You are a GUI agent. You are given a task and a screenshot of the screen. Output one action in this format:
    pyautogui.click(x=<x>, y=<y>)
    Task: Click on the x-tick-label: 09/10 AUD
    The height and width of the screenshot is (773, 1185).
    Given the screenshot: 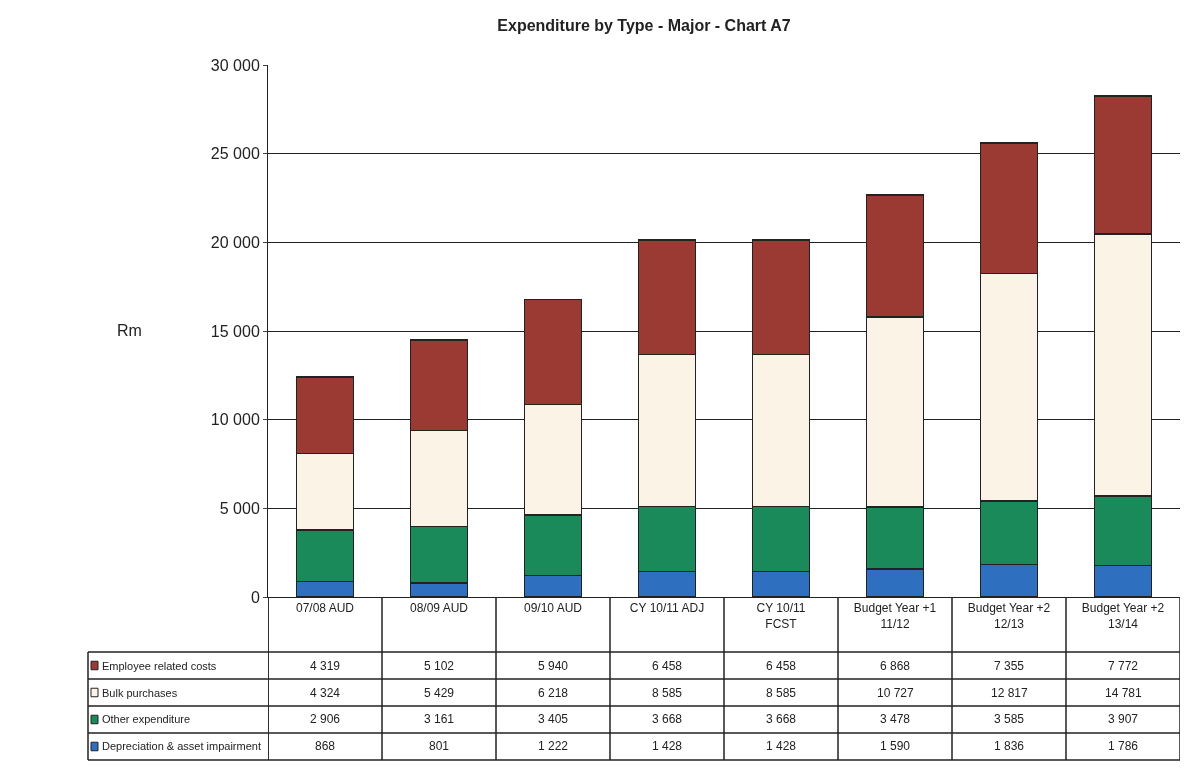 What is the action you would take?
    pyautogui.click(x=553, y=608)
    